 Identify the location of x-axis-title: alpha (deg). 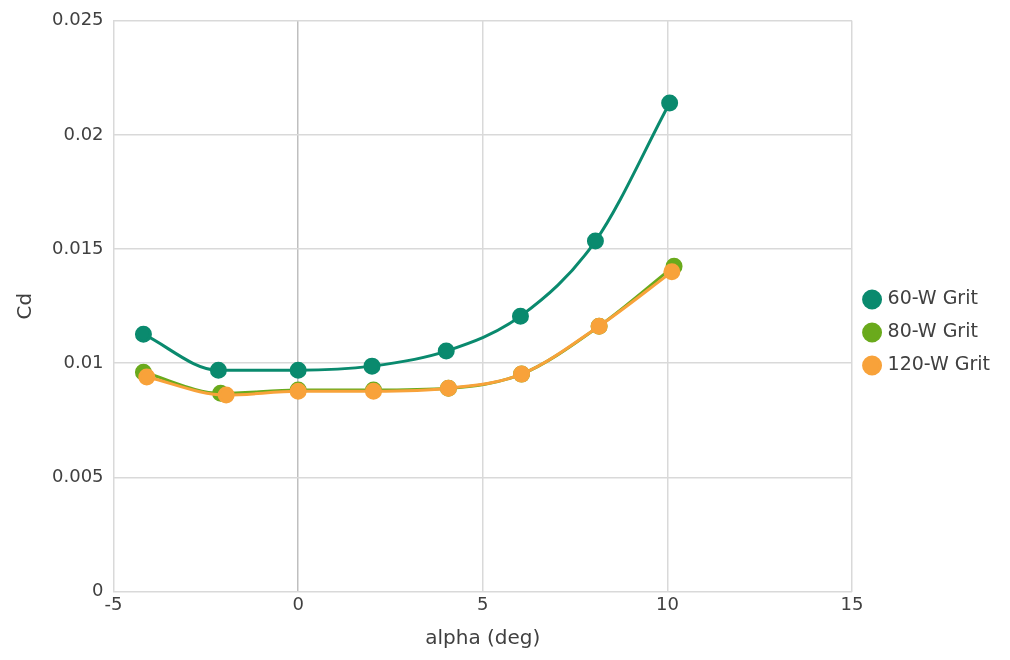
(483, 637).